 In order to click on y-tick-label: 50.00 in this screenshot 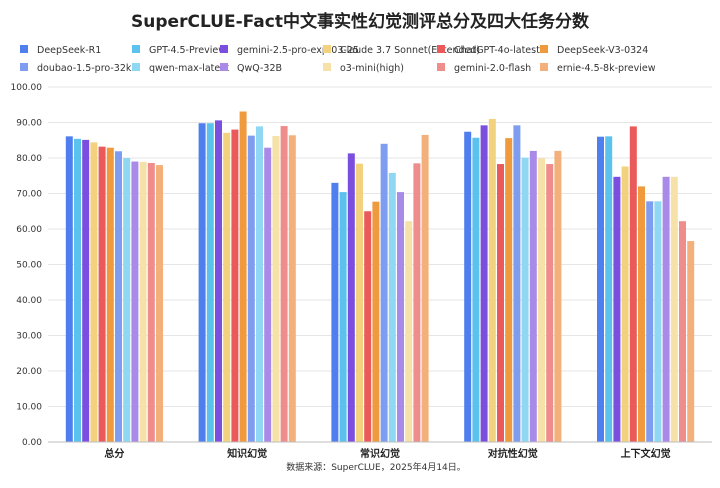, I will do `click(29, 266)`.